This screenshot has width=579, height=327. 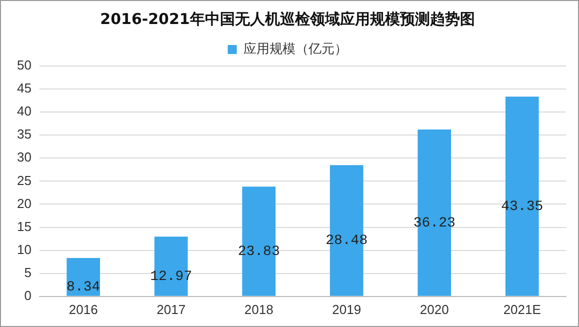 What do you see at coordinates (24, 111) in the screenshot?
I see `y-tick-label: 40` at bounding box center [24, 111].